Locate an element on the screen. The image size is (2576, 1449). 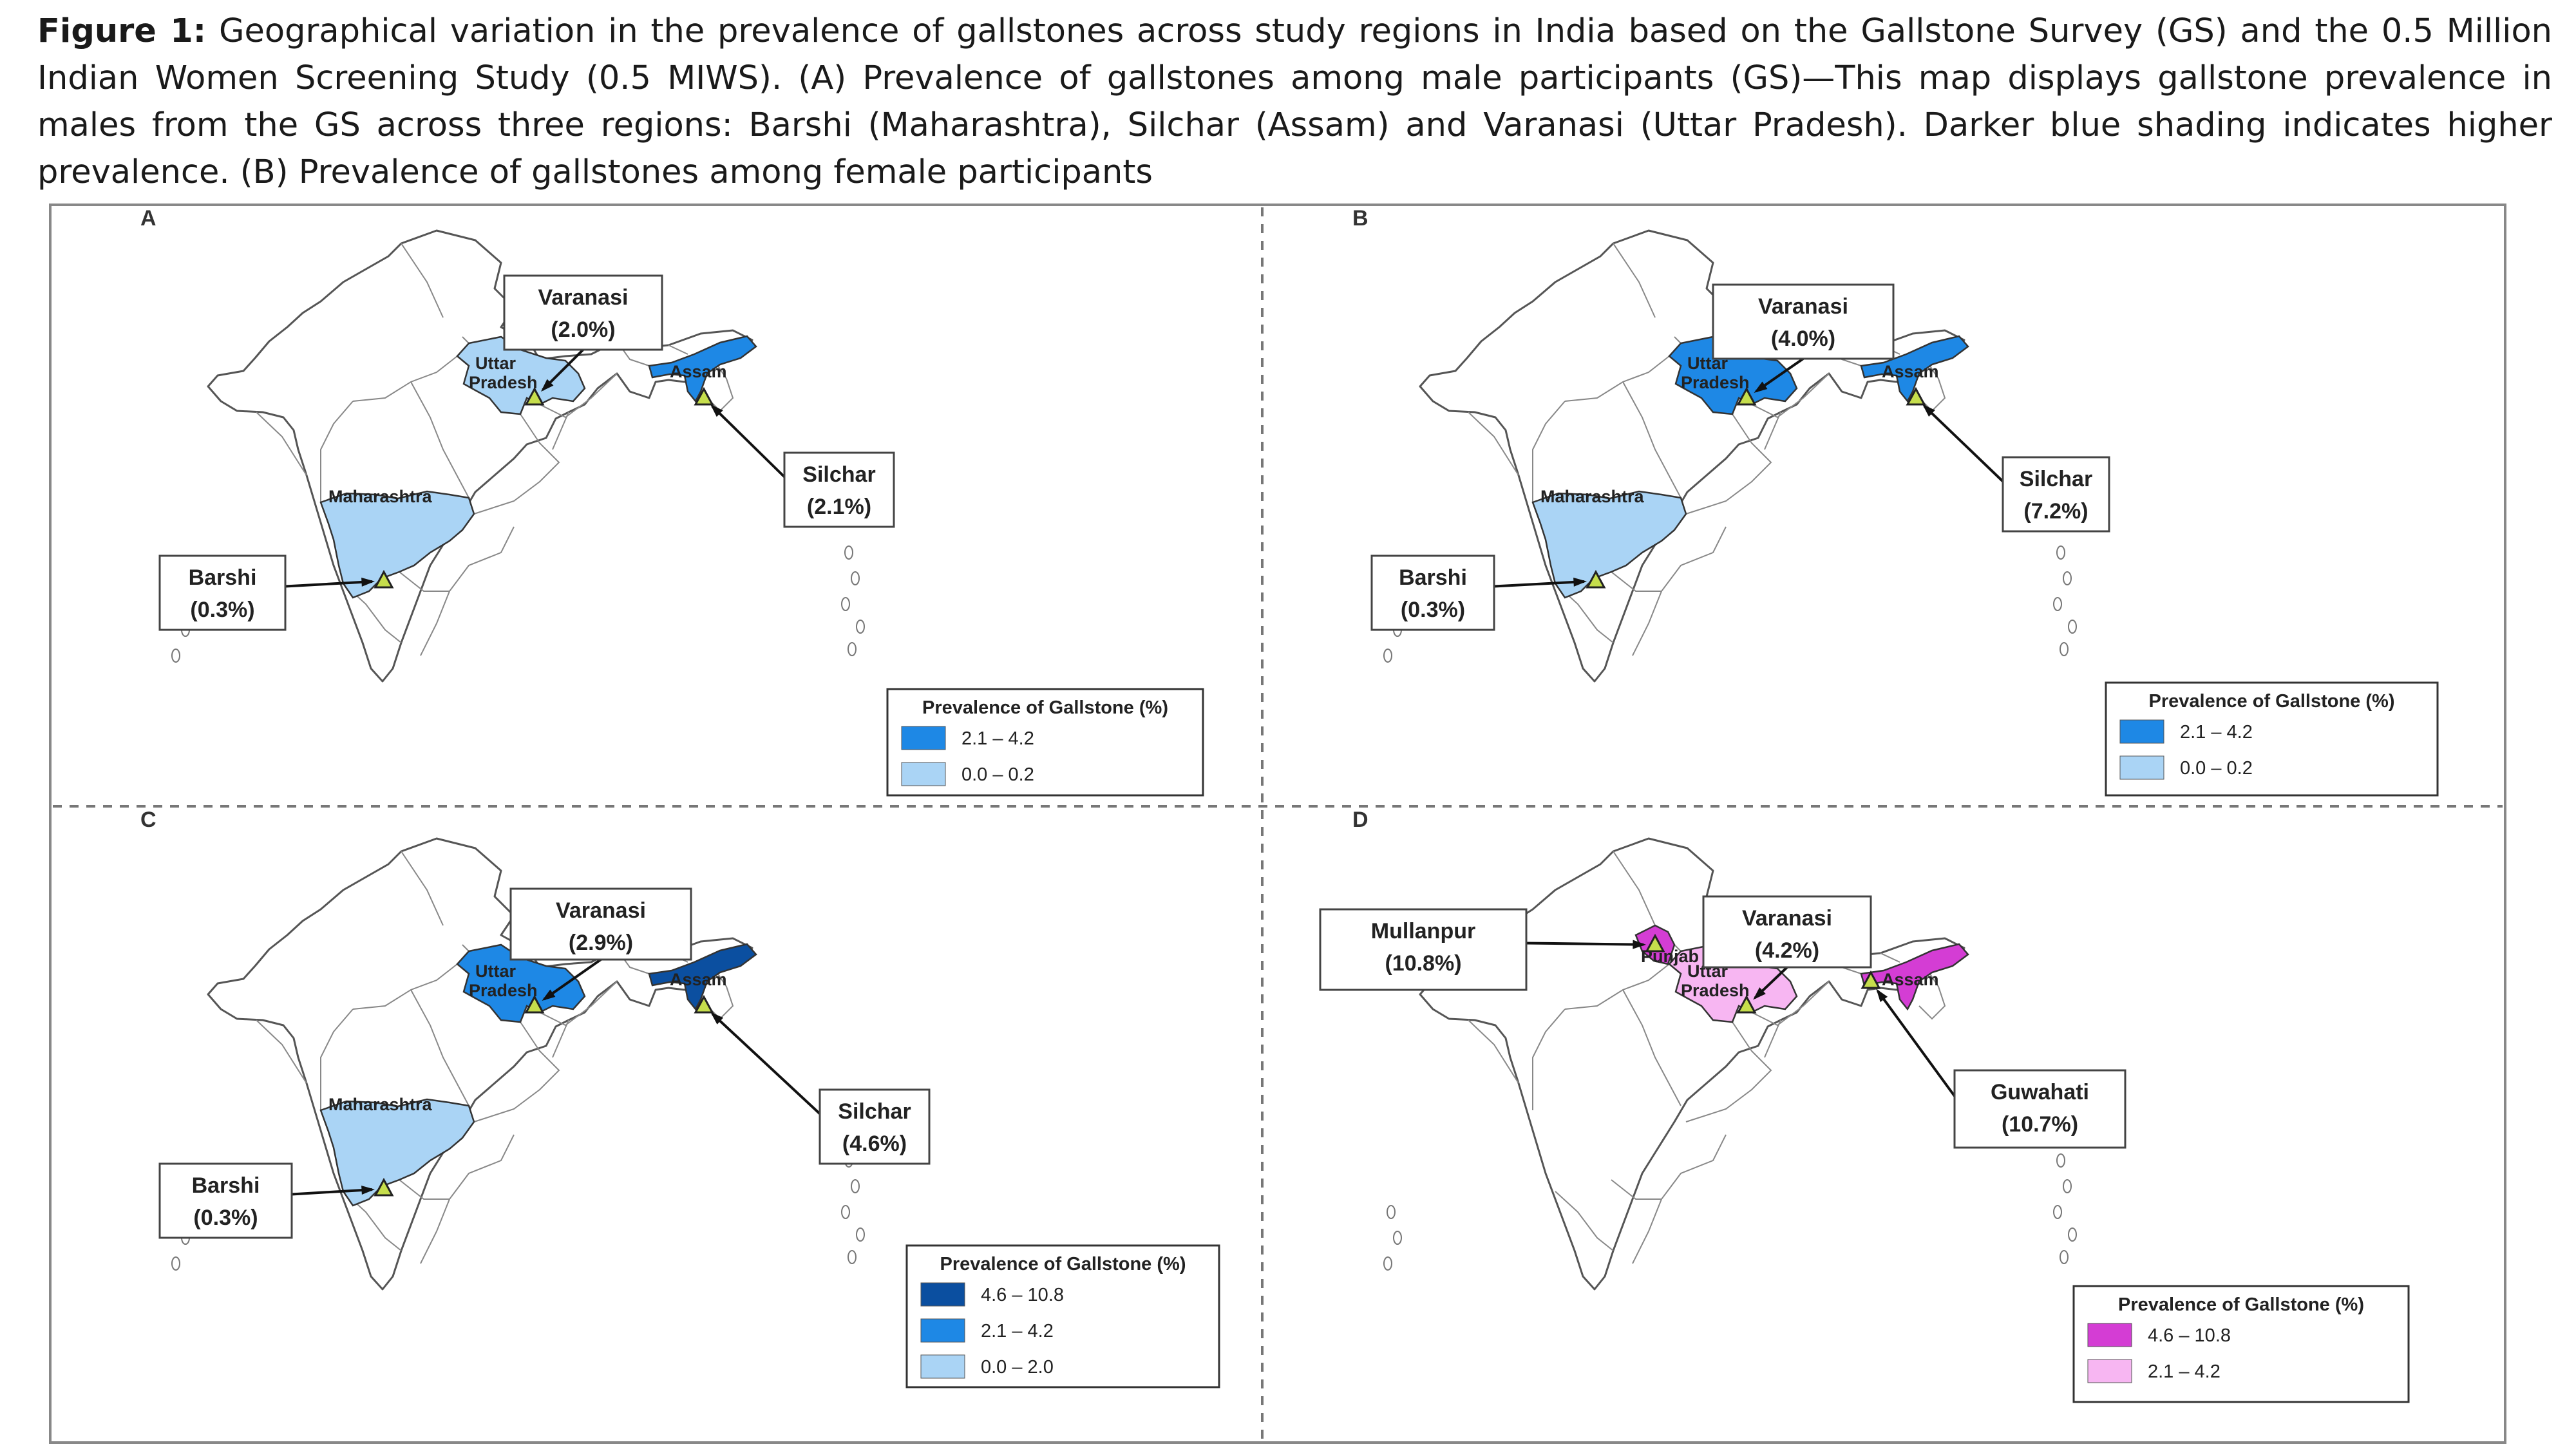
state-as is located at coordinates (1915, 369).